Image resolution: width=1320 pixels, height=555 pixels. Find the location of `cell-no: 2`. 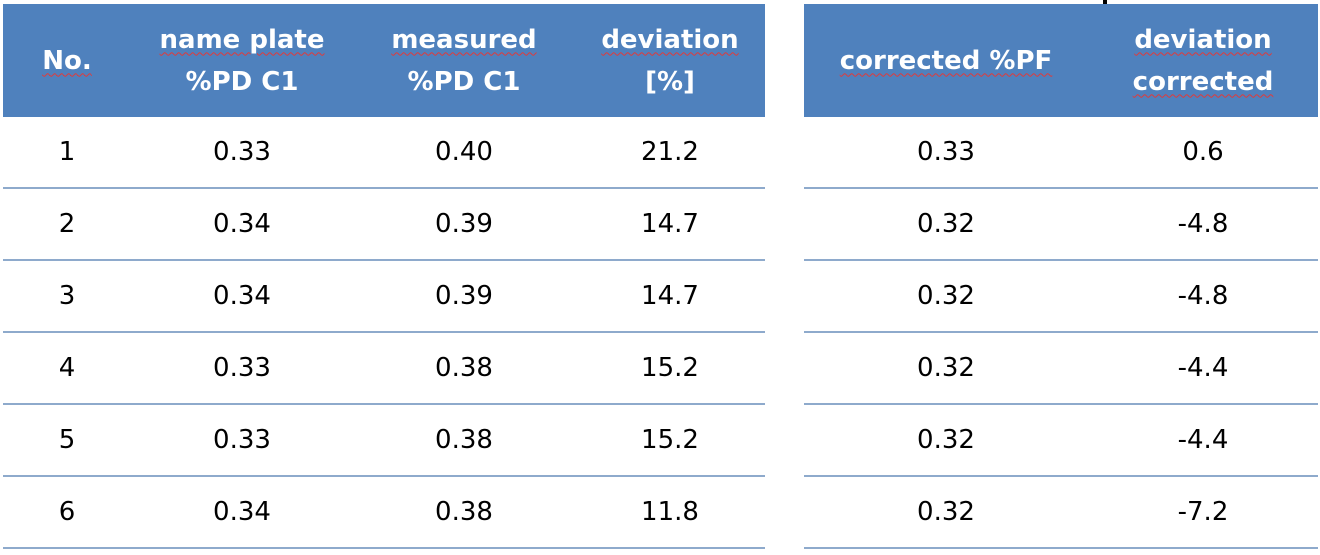

cell-no: 2 is located at coordinates (67, 224).